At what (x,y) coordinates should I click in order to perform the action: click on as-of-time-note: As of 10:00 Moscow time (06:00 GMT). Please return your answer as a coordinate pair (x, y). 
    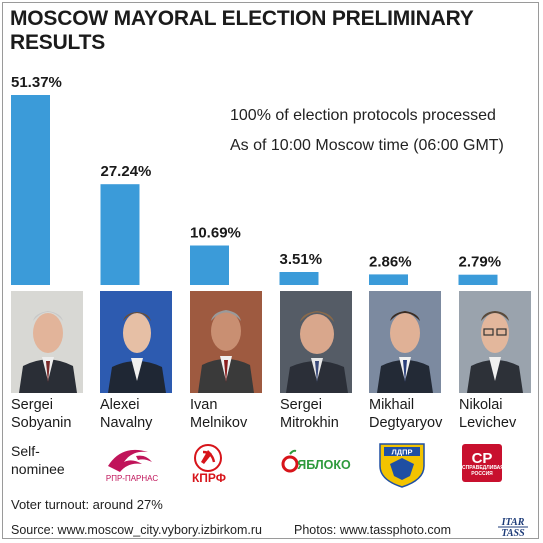
    Looking at the image, I should click on (367, 145).